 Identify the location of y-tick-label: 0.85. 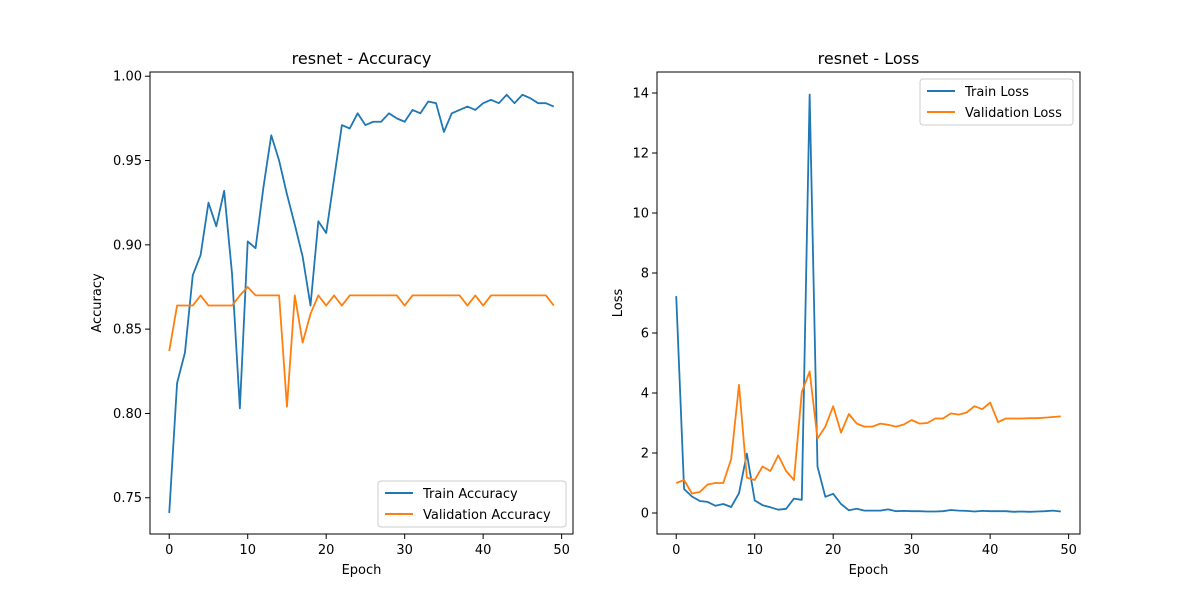
(127, 330).